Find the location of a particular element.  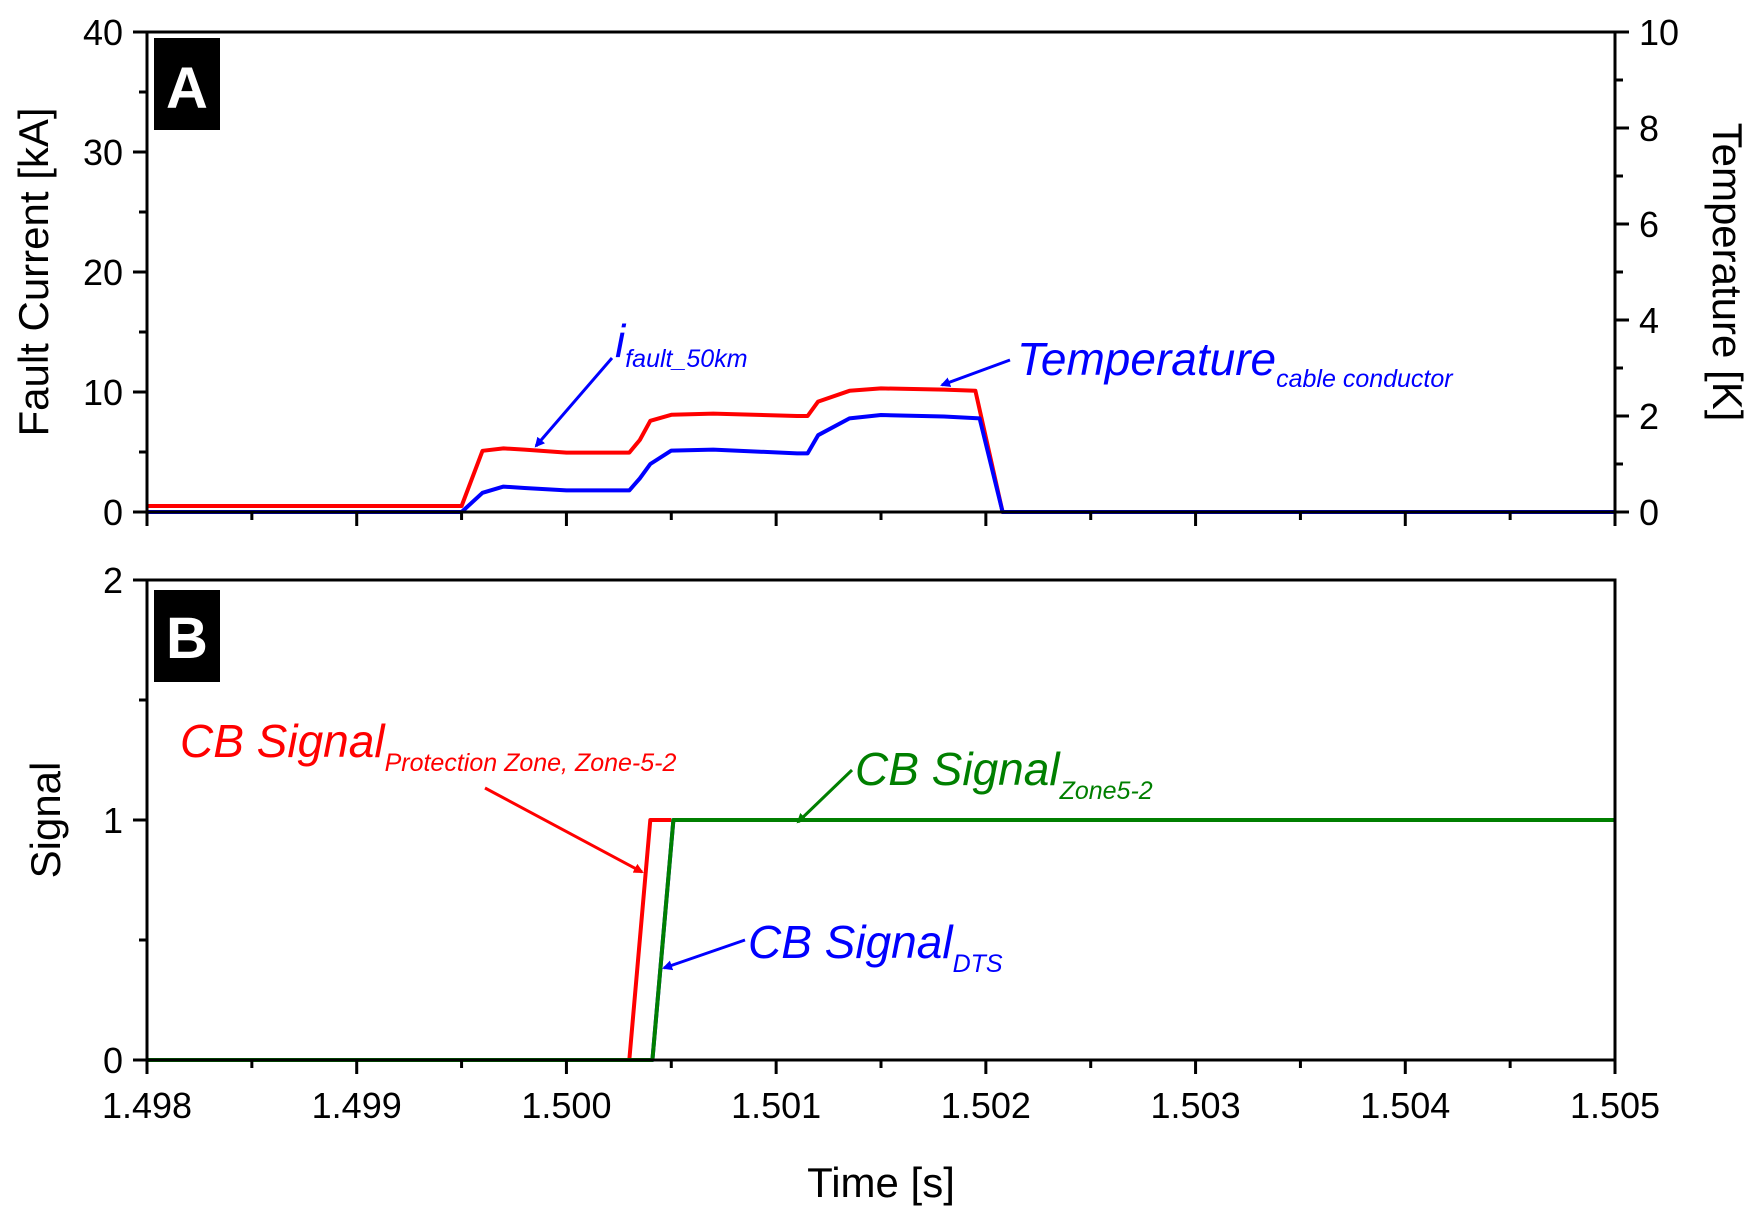

panel-b-left-y-tick-label: 1 is located at coordinates (113, 820).